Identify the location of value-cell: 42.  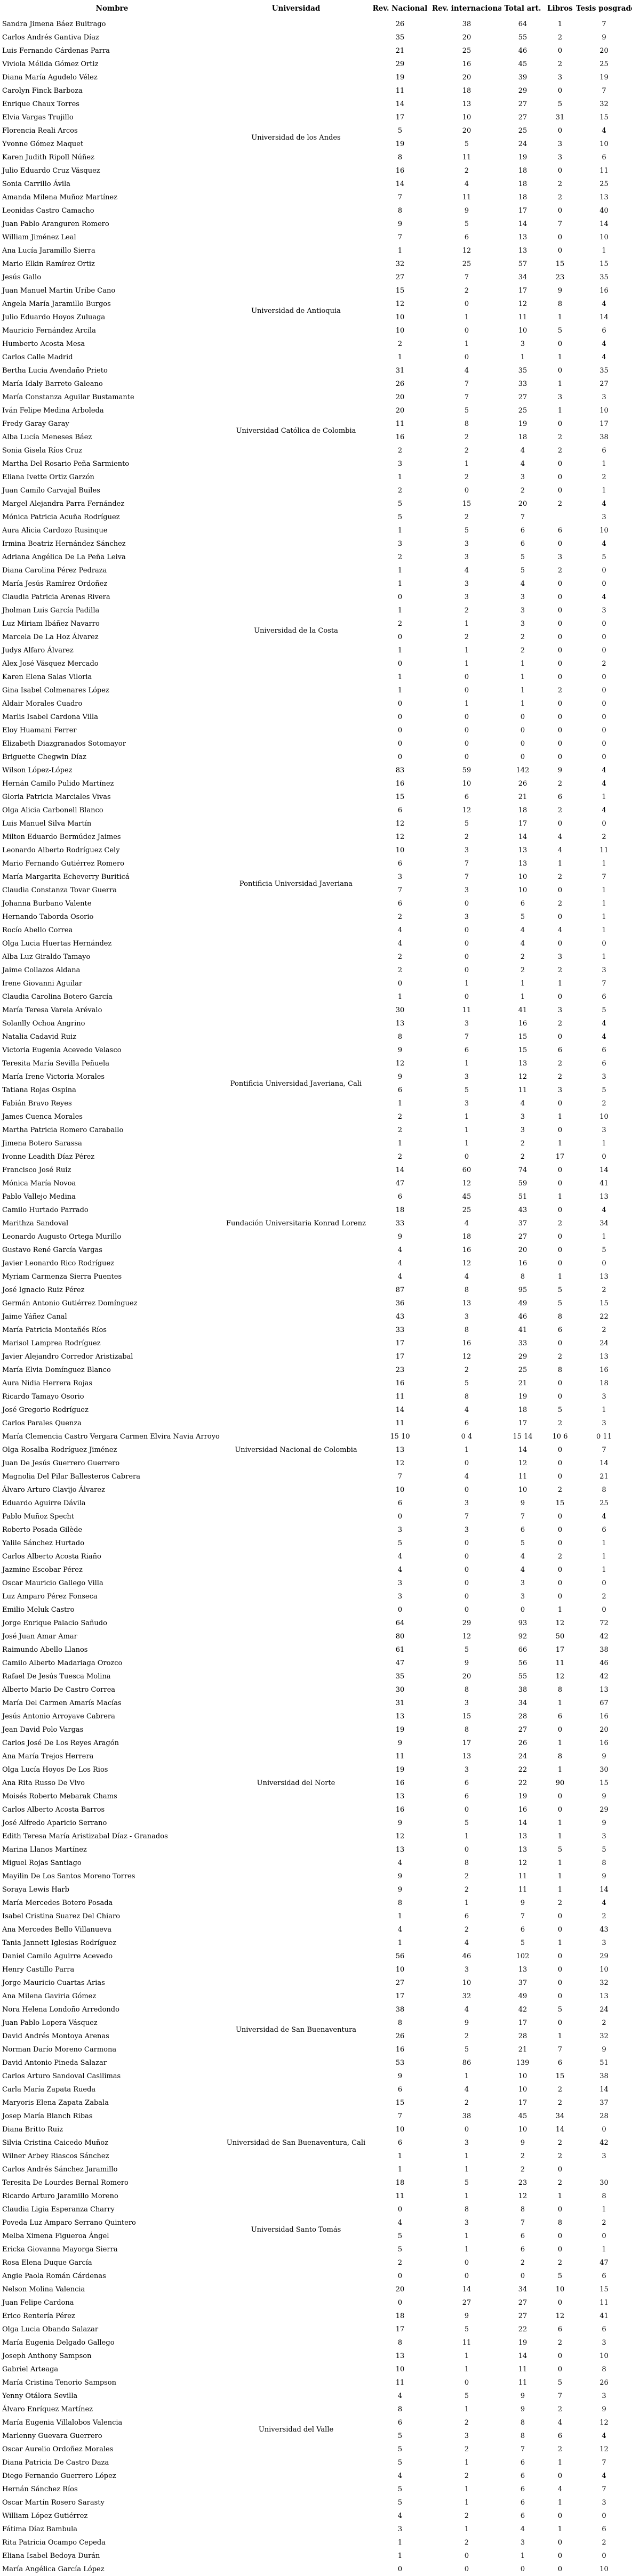
(604, 1637).